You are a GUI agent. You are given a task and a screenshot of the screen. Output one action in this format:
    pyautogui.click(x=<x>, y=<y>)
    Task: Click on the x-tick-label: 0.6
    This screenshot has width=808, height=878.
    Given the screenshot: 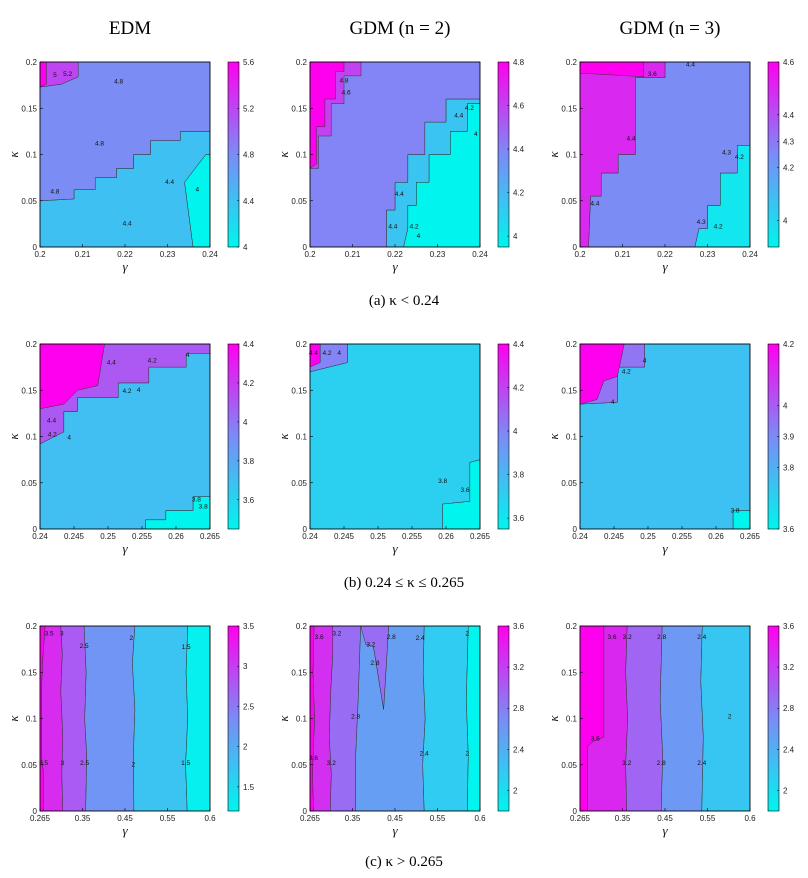 What is the action you would take?
    pyautogui.click(x=210, y=818)
    